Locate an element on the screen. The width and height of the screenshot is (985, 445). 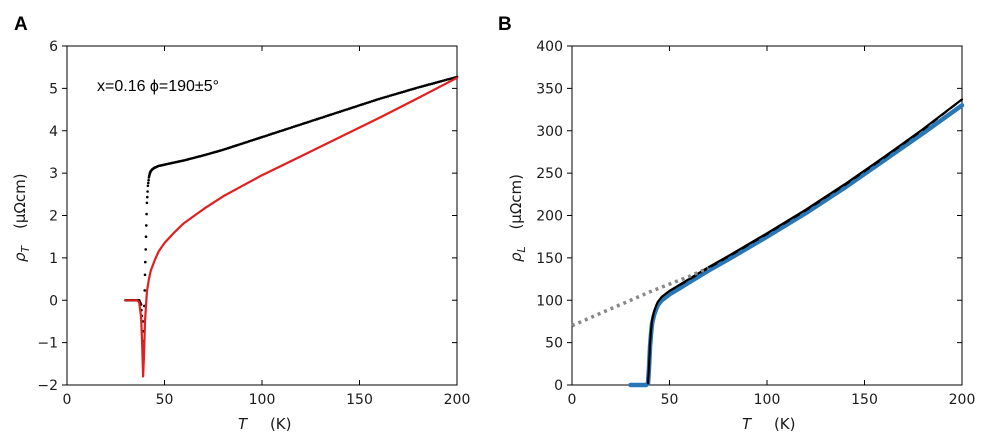
y-axis-unit-a: (μΩcm) is located at coordinates (20, 201).